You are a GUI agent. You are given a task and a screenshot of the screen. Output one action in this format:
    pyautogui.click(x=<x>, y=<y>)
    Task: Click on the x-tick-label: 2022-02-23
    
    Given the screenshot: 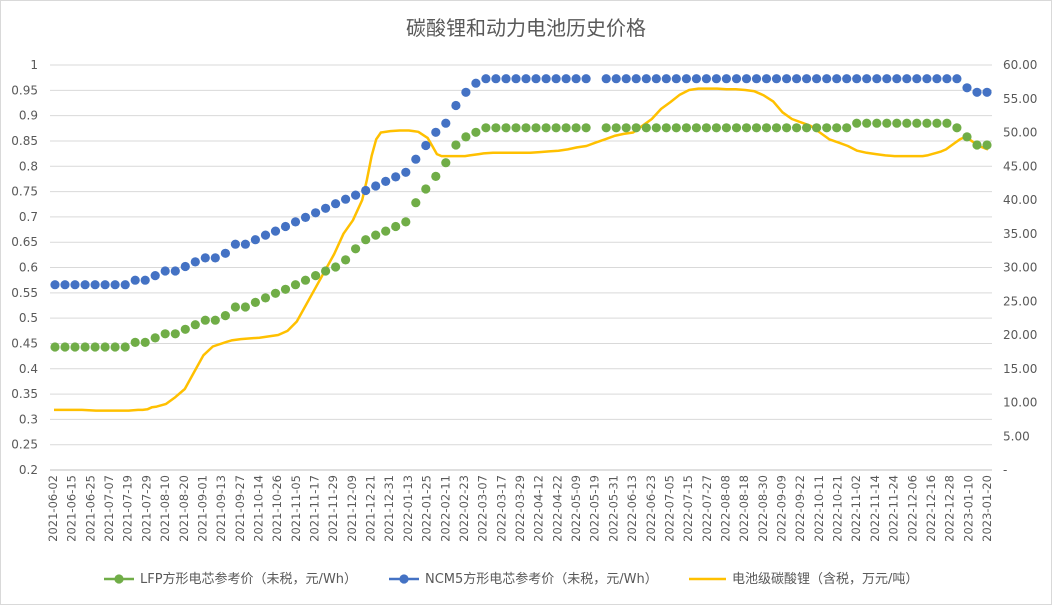 What is the action you would take?
    pyautogui.click(x=464, y=508)
    